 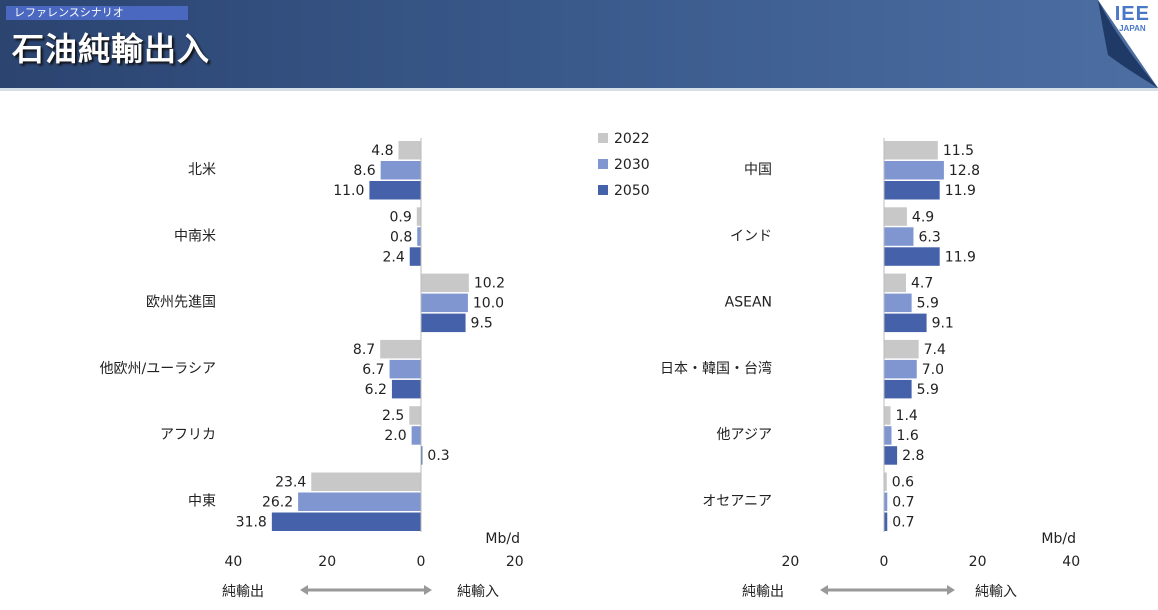 I want to click on data-label-2030: 5.9, so click(x=928, y=304).